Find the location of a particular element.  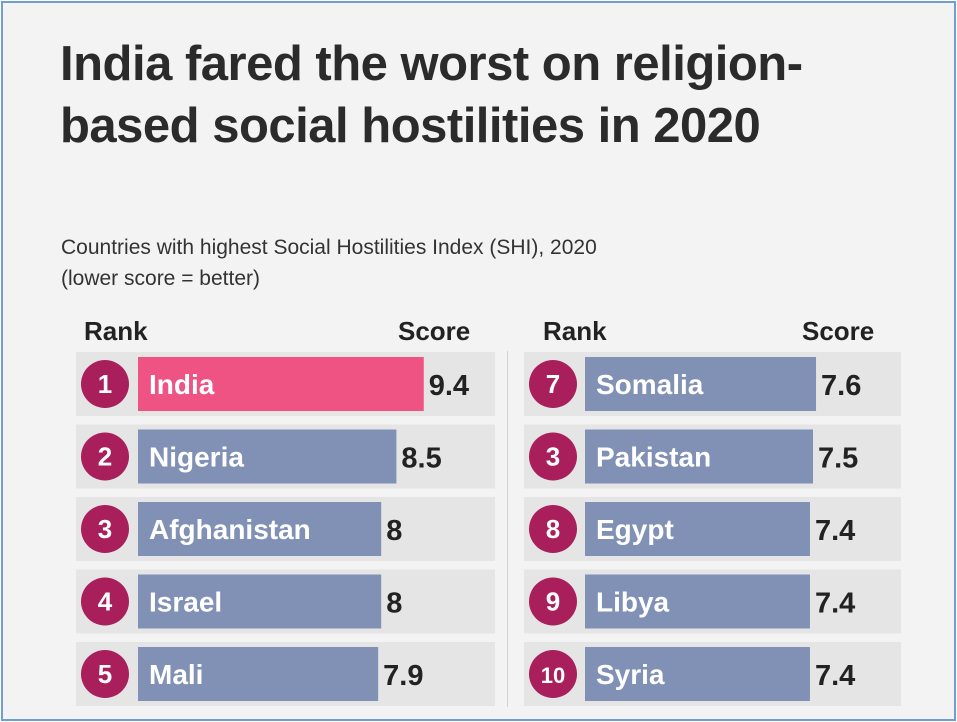

value-label: 7.5 is located at coordinates (838, 459).